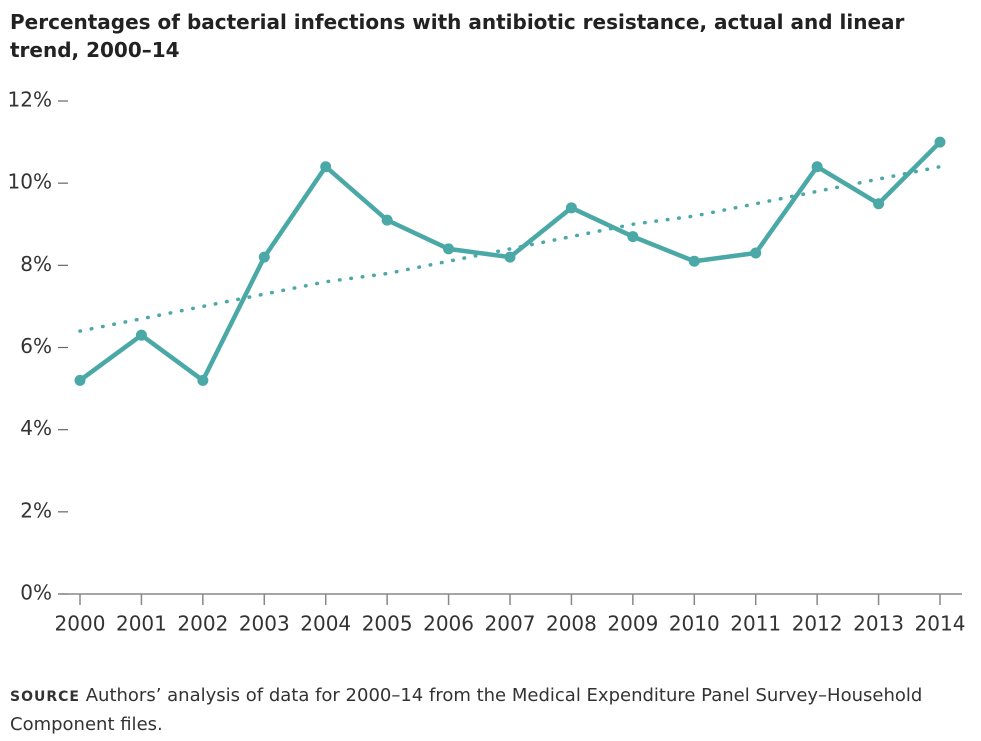 This screenshot has width=981, height=741. Describe the element at coordinates (817, 624) in the screenshot. I see `x-tick-label: 2012` at that location.